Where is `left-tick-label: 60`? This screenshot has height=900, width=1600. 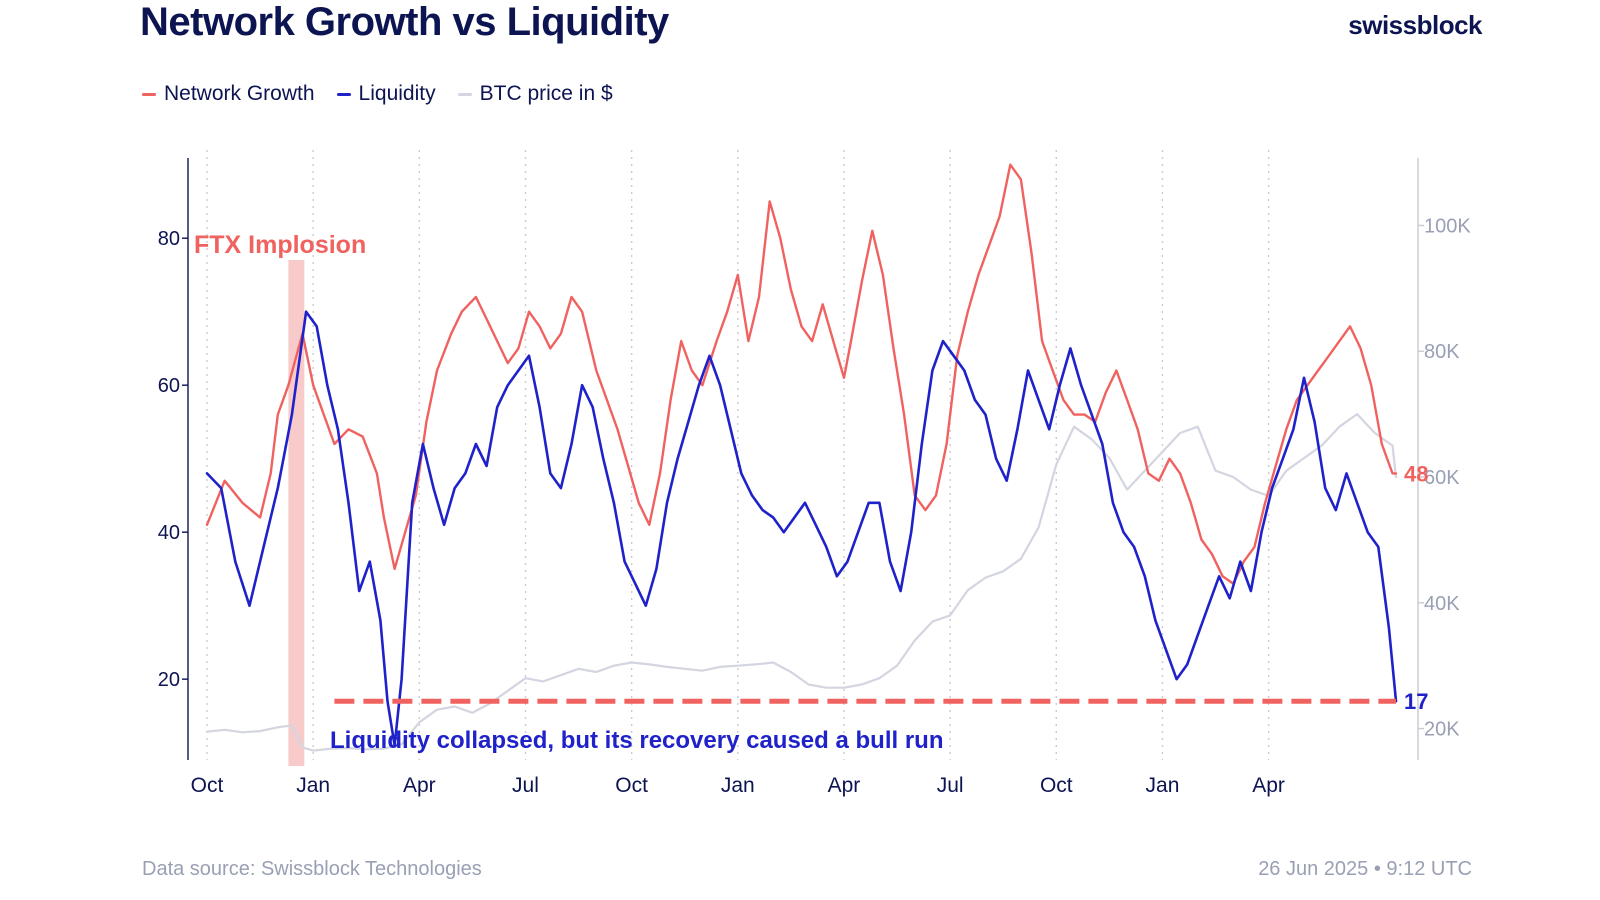 left-tick-label: 60 is located at coordinates (169, 386).